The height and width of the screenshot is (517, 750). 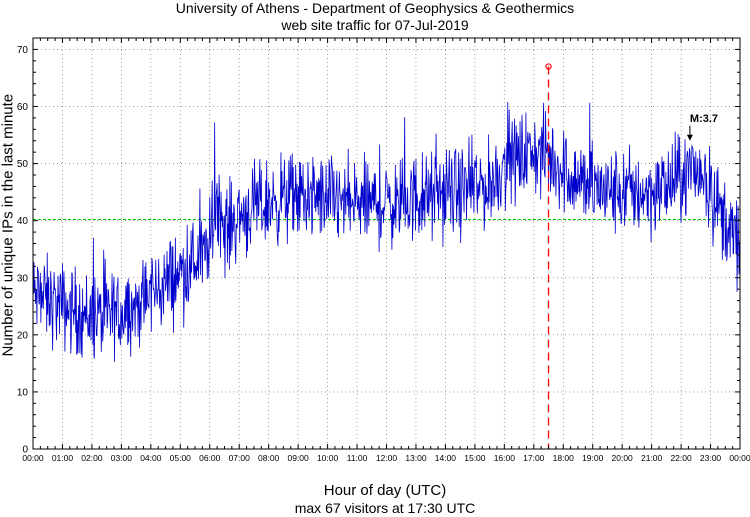 I want to click on max-summary-label: max 67 visitors at 17:30 UTC, so click(x=385, y=508).